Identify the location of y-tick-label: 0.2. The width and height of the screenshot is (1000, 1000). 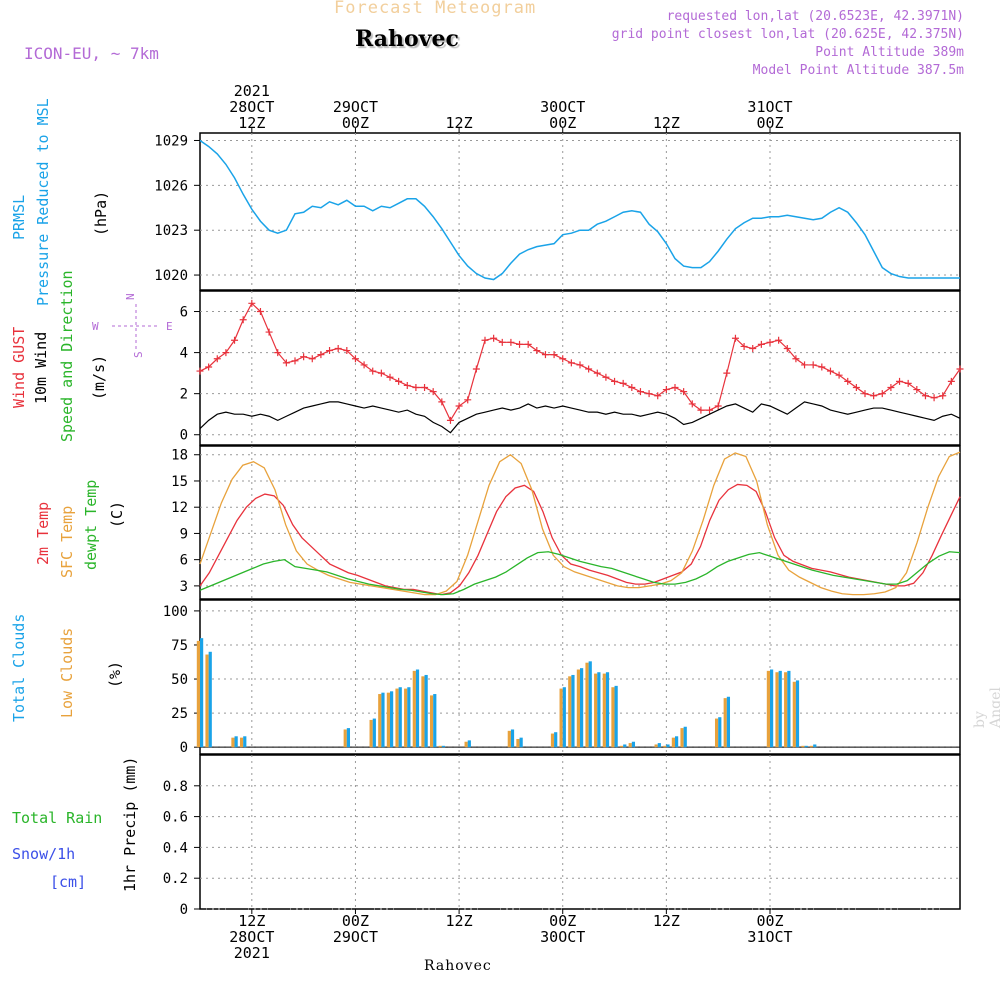
(175, 879).